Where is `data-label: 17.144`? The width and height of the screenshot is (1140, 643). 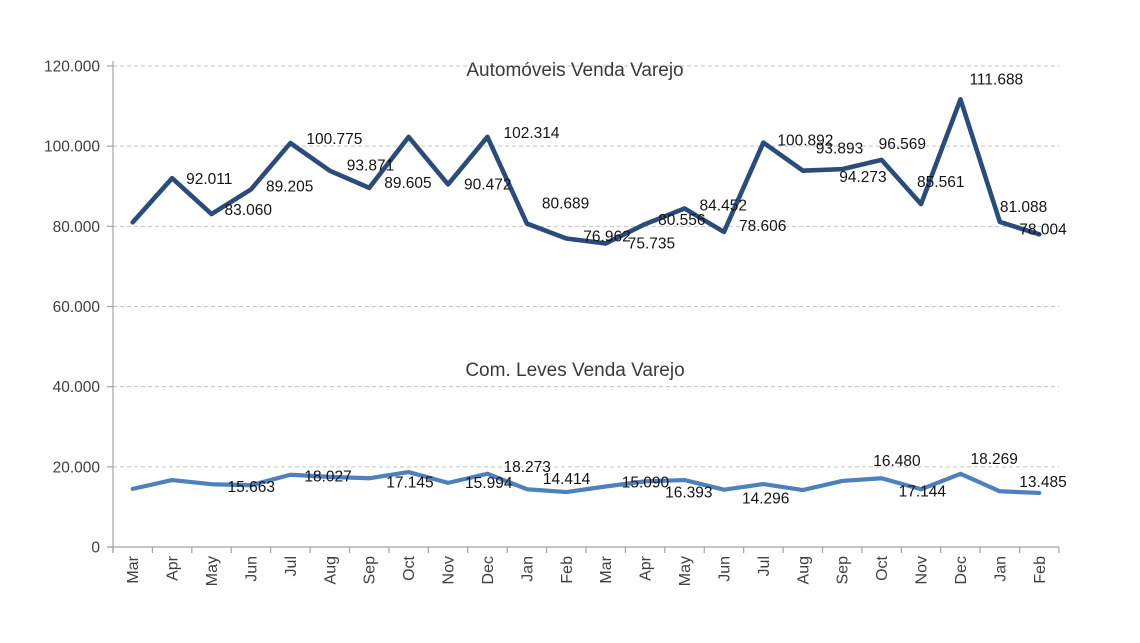
data-label: 17.144 is located at coordinates (923, 491).